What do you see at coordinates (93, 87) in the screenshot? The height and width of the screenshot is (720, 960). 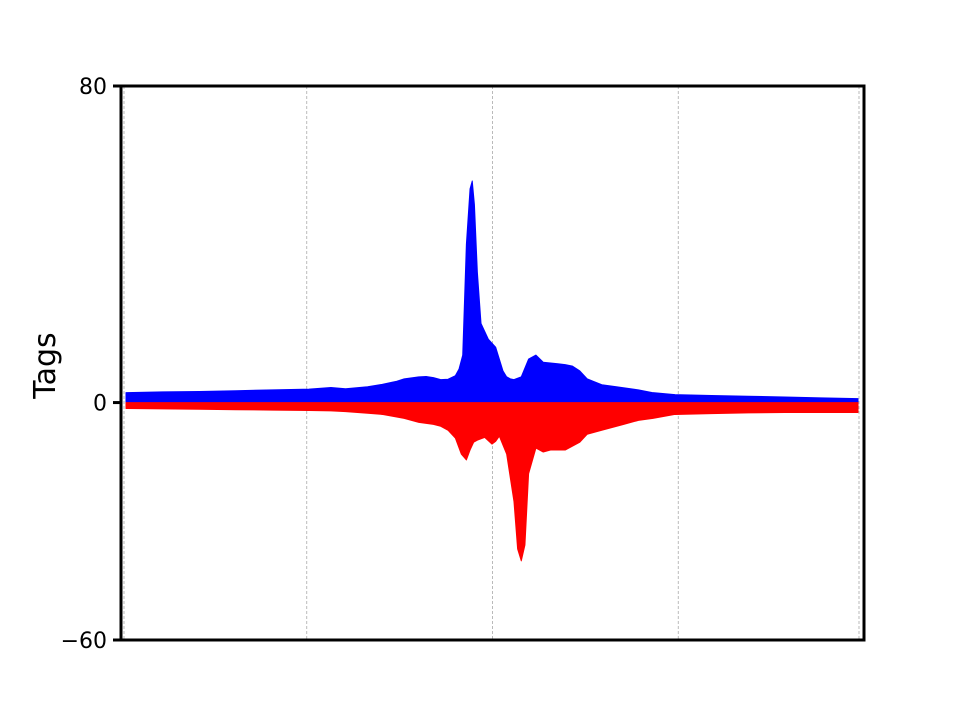 I see `y-tick-label: 80` at bounding box center [93, 87].